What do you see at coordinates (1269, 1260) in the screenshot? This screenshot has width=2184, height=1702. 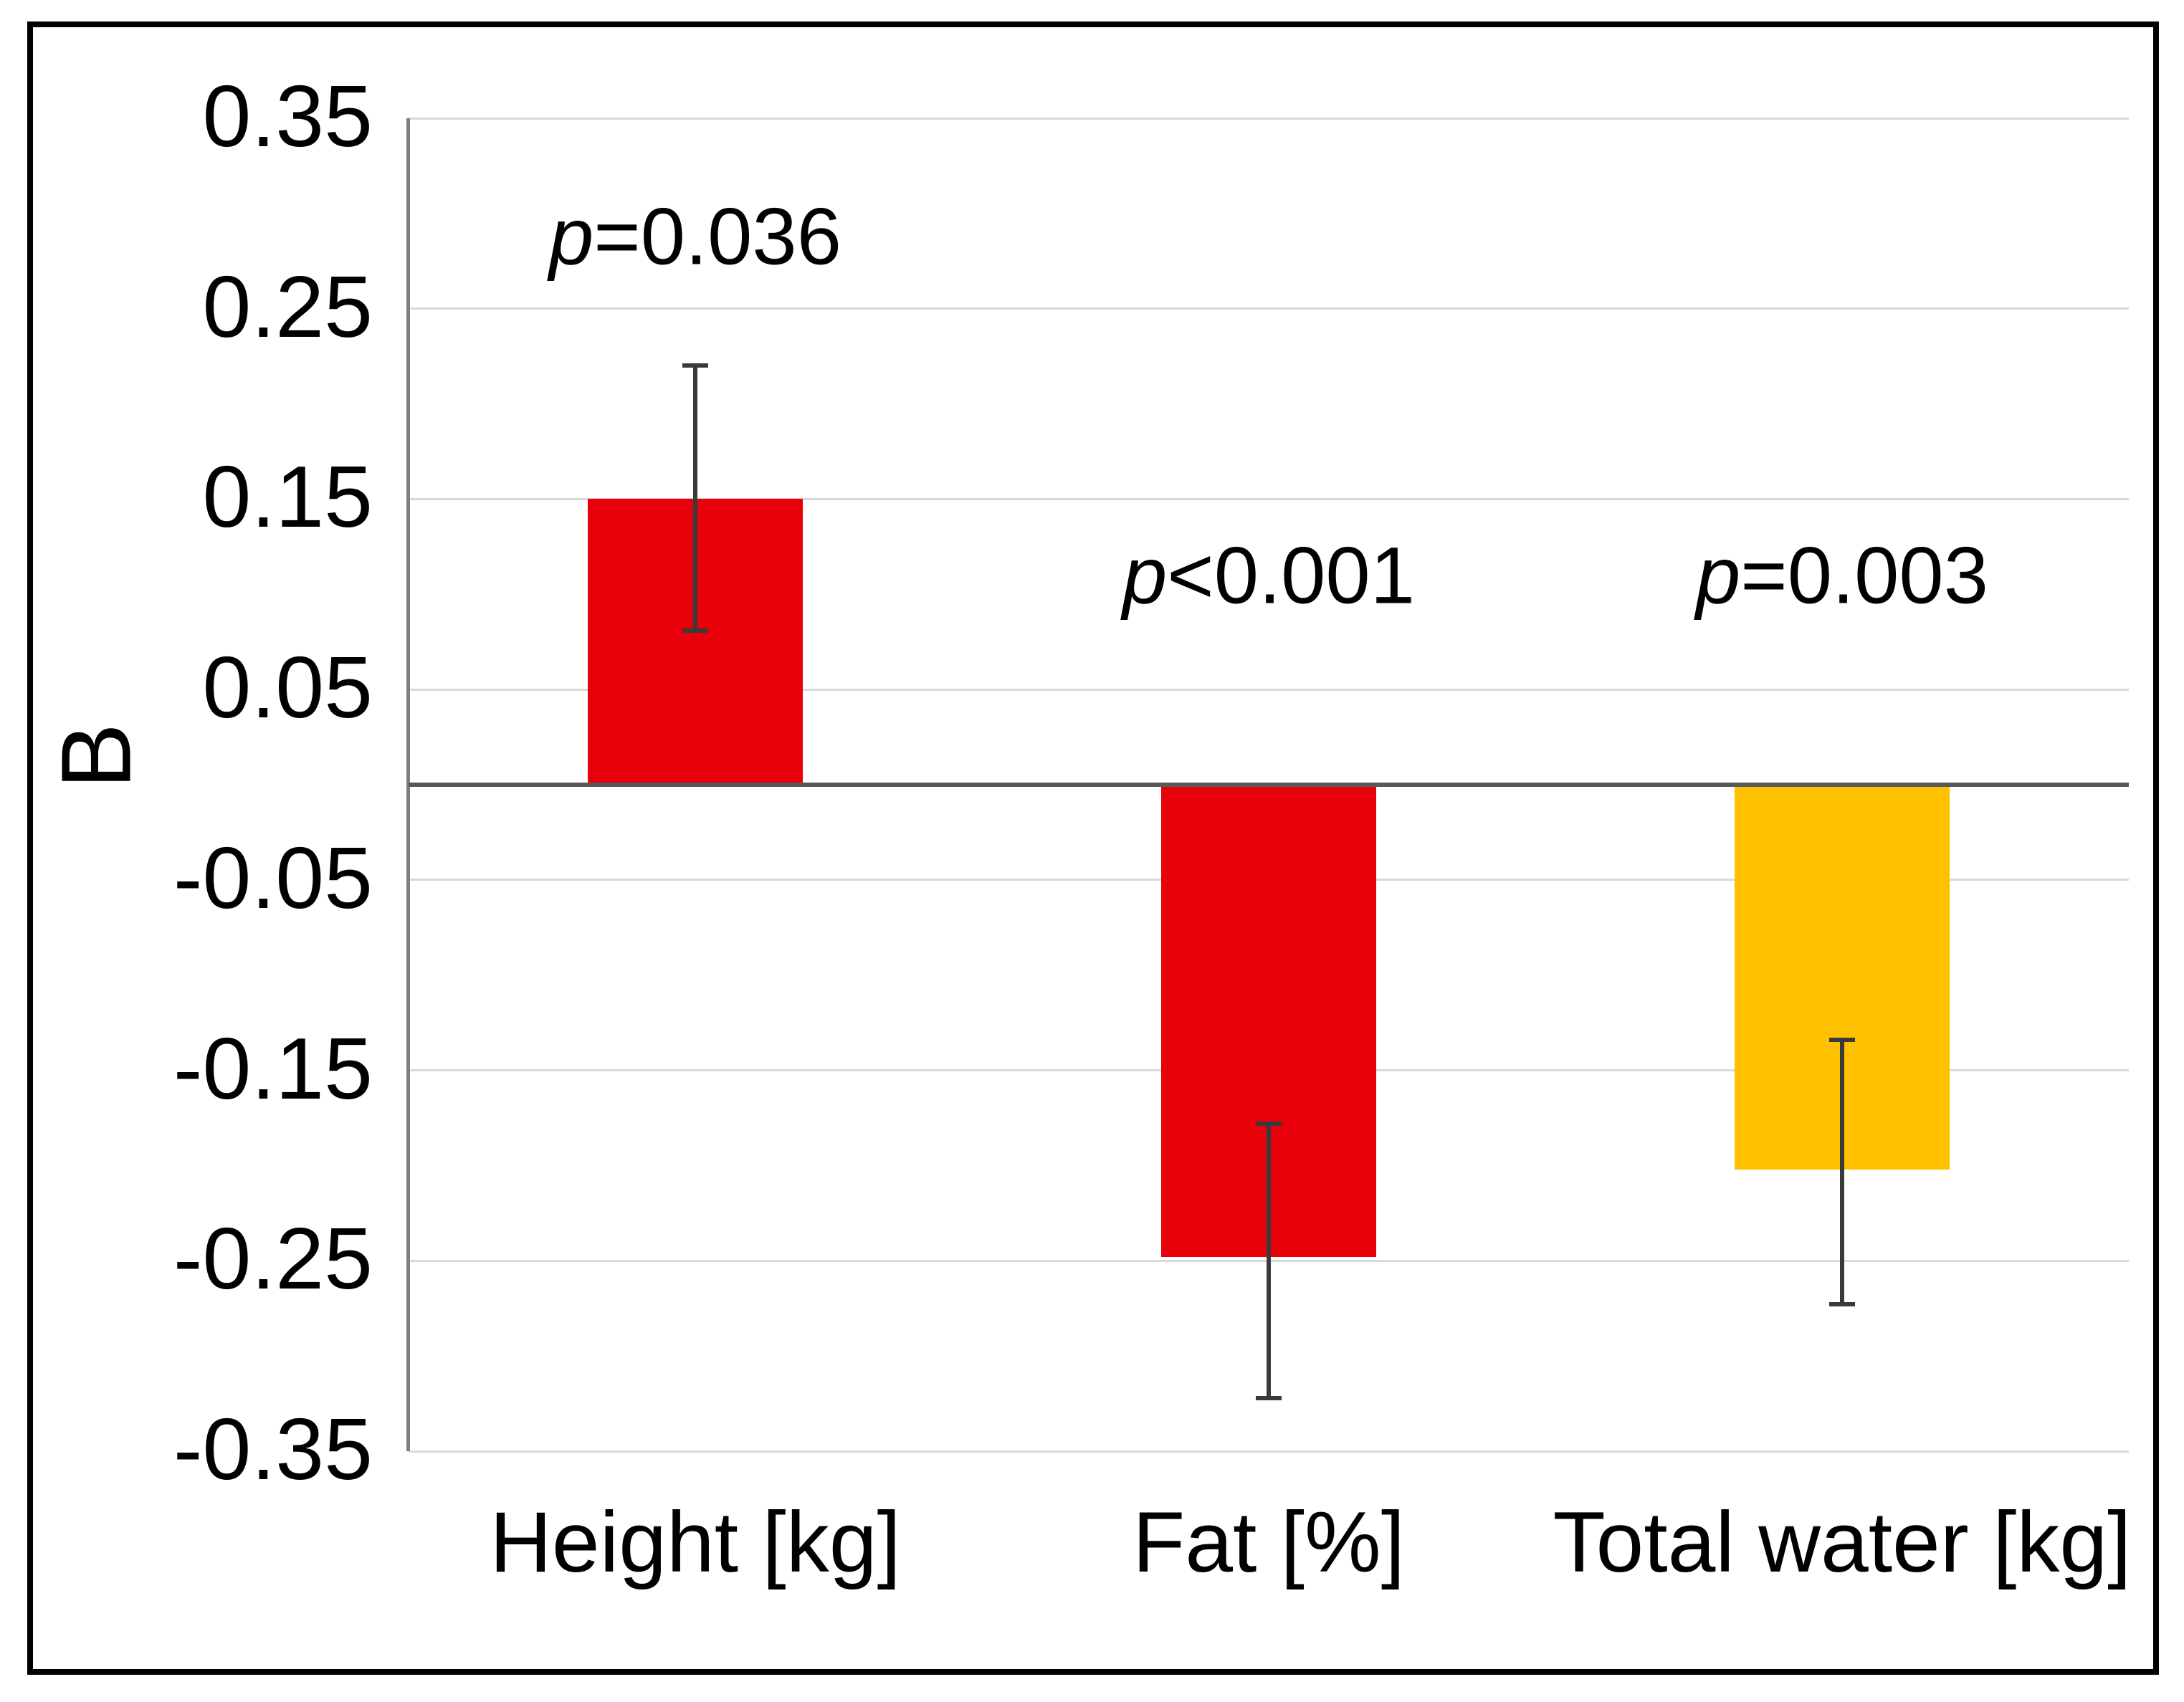 I see `error-bar-line-fat` at bounding box center [1269, 1260].